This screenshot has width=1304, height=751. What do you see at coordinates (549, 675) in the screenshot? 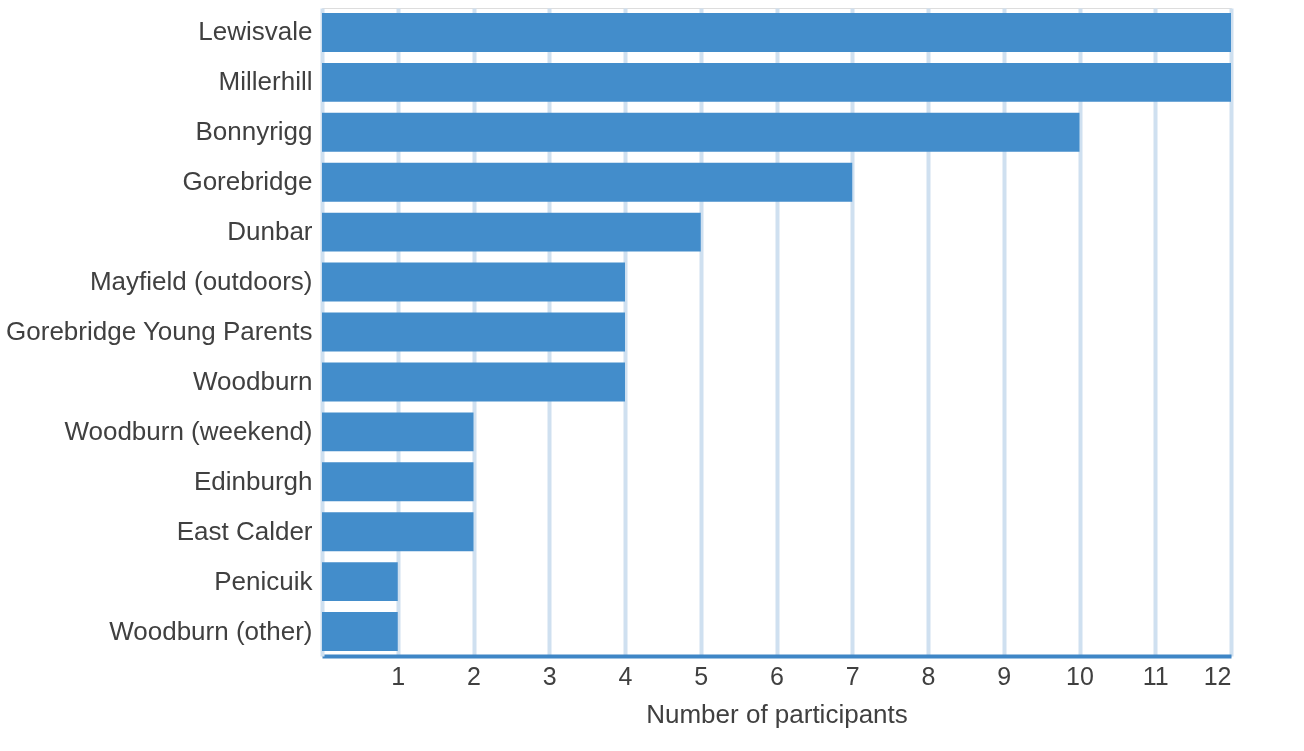
I see `x-tick-label: 3` at bounding box center [549, 675].